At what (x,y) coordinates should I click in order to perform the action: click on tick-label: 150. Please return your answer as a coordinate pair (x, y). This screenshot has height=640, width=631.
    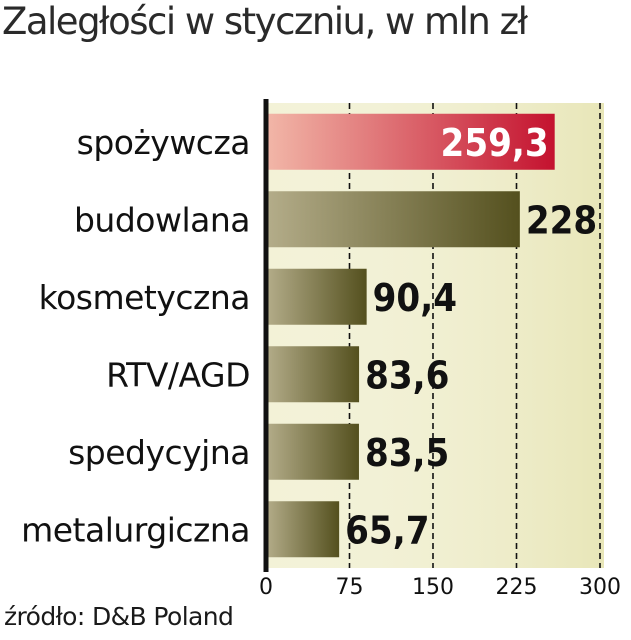
    Looking at the image, I should click on (433, 587).